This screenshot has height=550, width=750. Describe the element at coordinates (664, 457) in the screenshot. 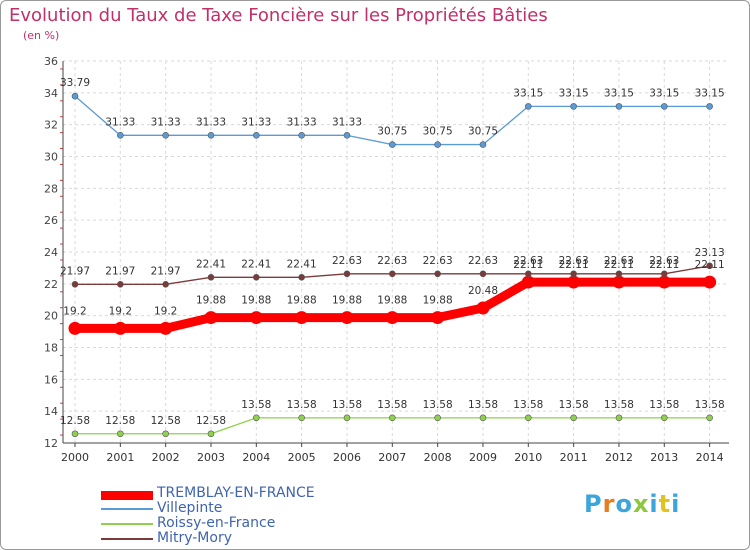

I see `x-tick-label: 2013` at that location.